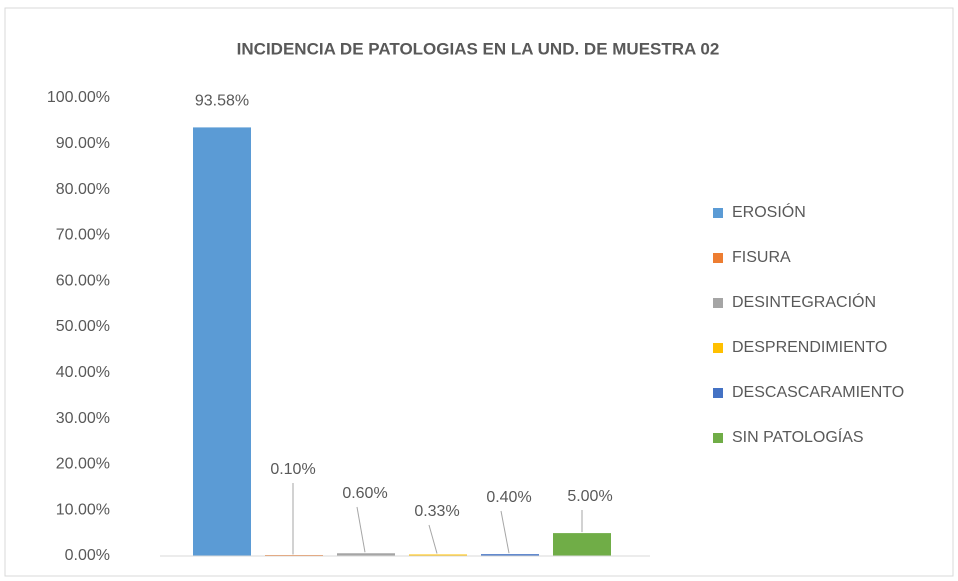 This screenshot has height=581, width=958. I want to click on y-tick-label: 20.00%, so click(83, 464).